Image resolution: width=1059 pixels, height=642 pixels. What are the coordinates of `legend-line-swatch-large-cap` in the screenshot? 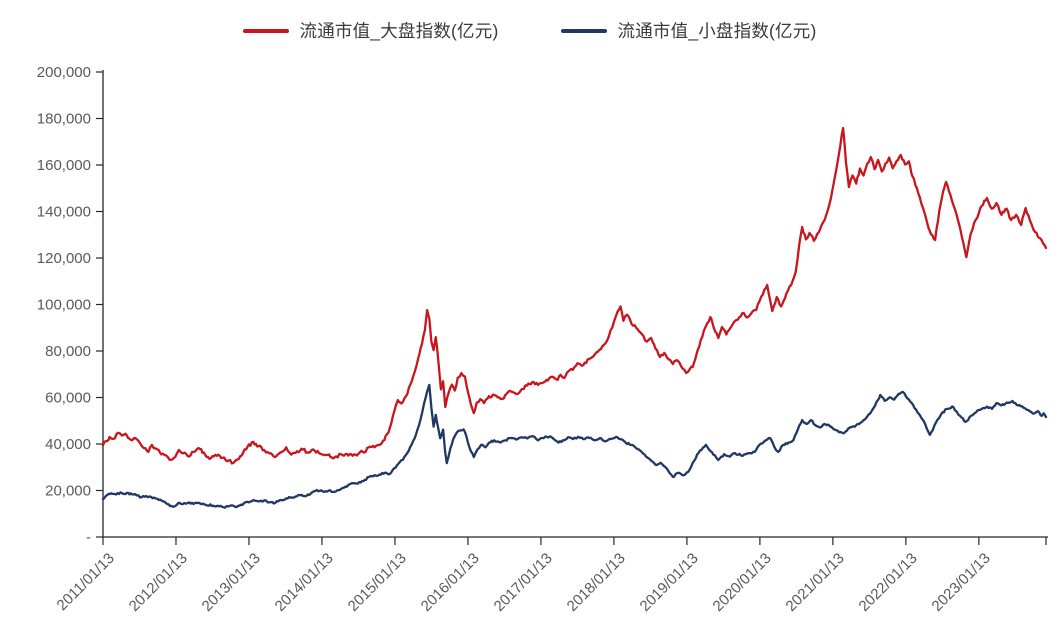 It's located at (265, 30).